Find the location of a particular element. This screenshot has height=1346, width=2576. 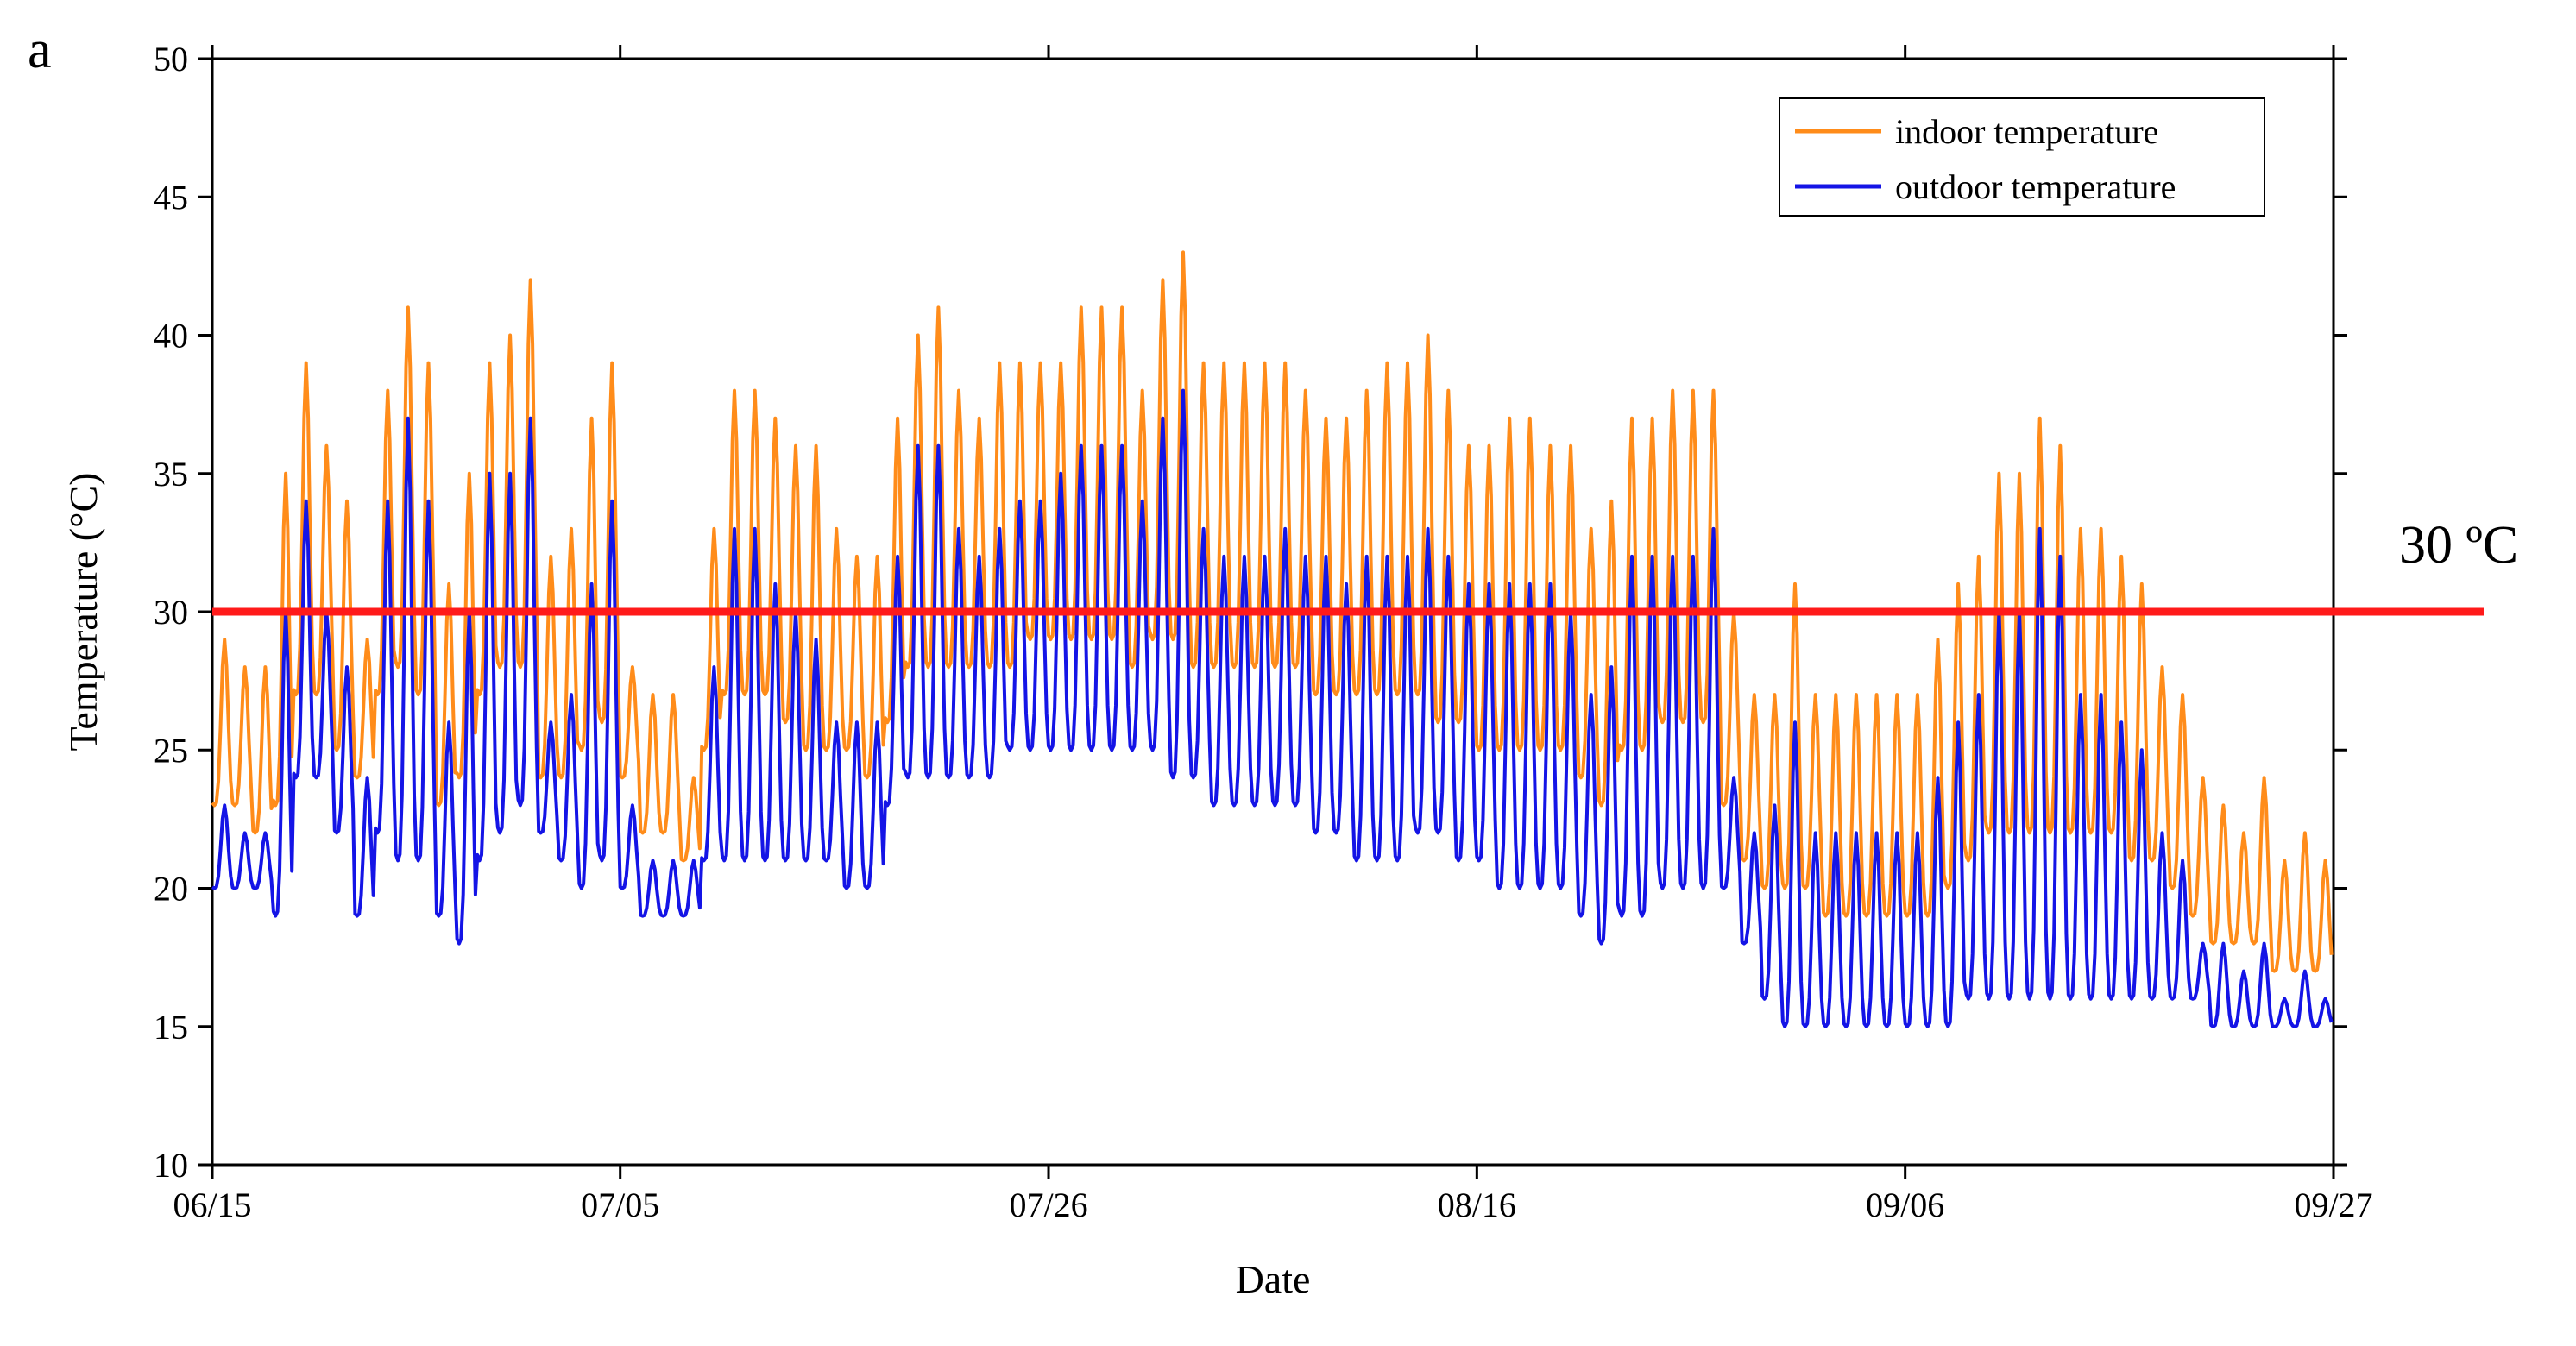

x-tick-label: 09/06 is located at coordinates (1905, 1205).